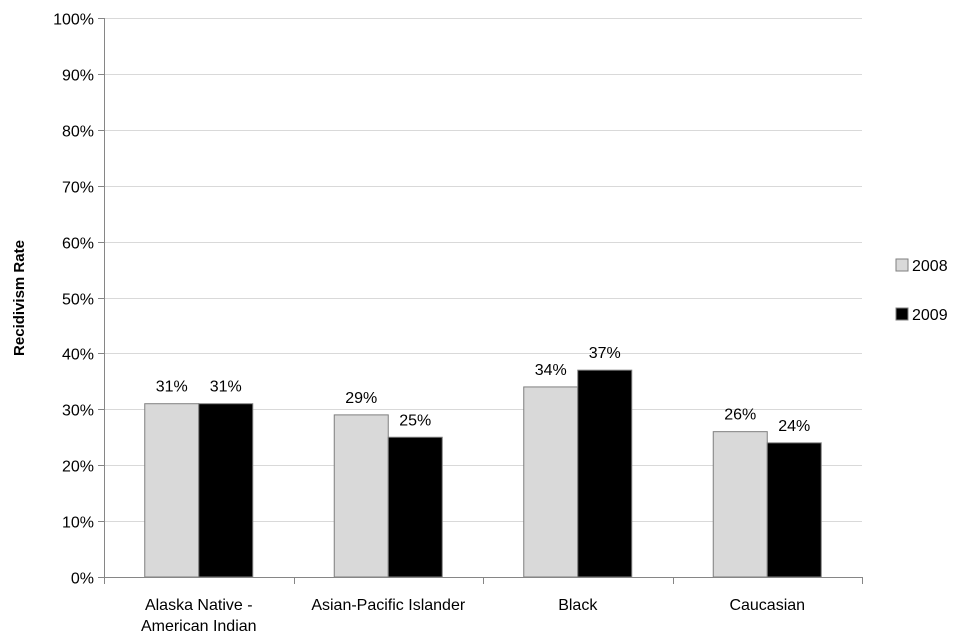  I want to click on y-tick-label: 100%, so click(73, 20).